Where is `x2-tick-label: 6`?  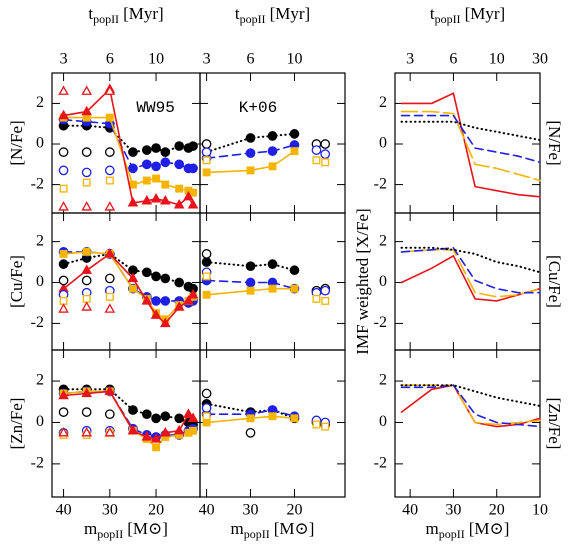 x2-tick-label: 6 is located at coordinates (251, 59).